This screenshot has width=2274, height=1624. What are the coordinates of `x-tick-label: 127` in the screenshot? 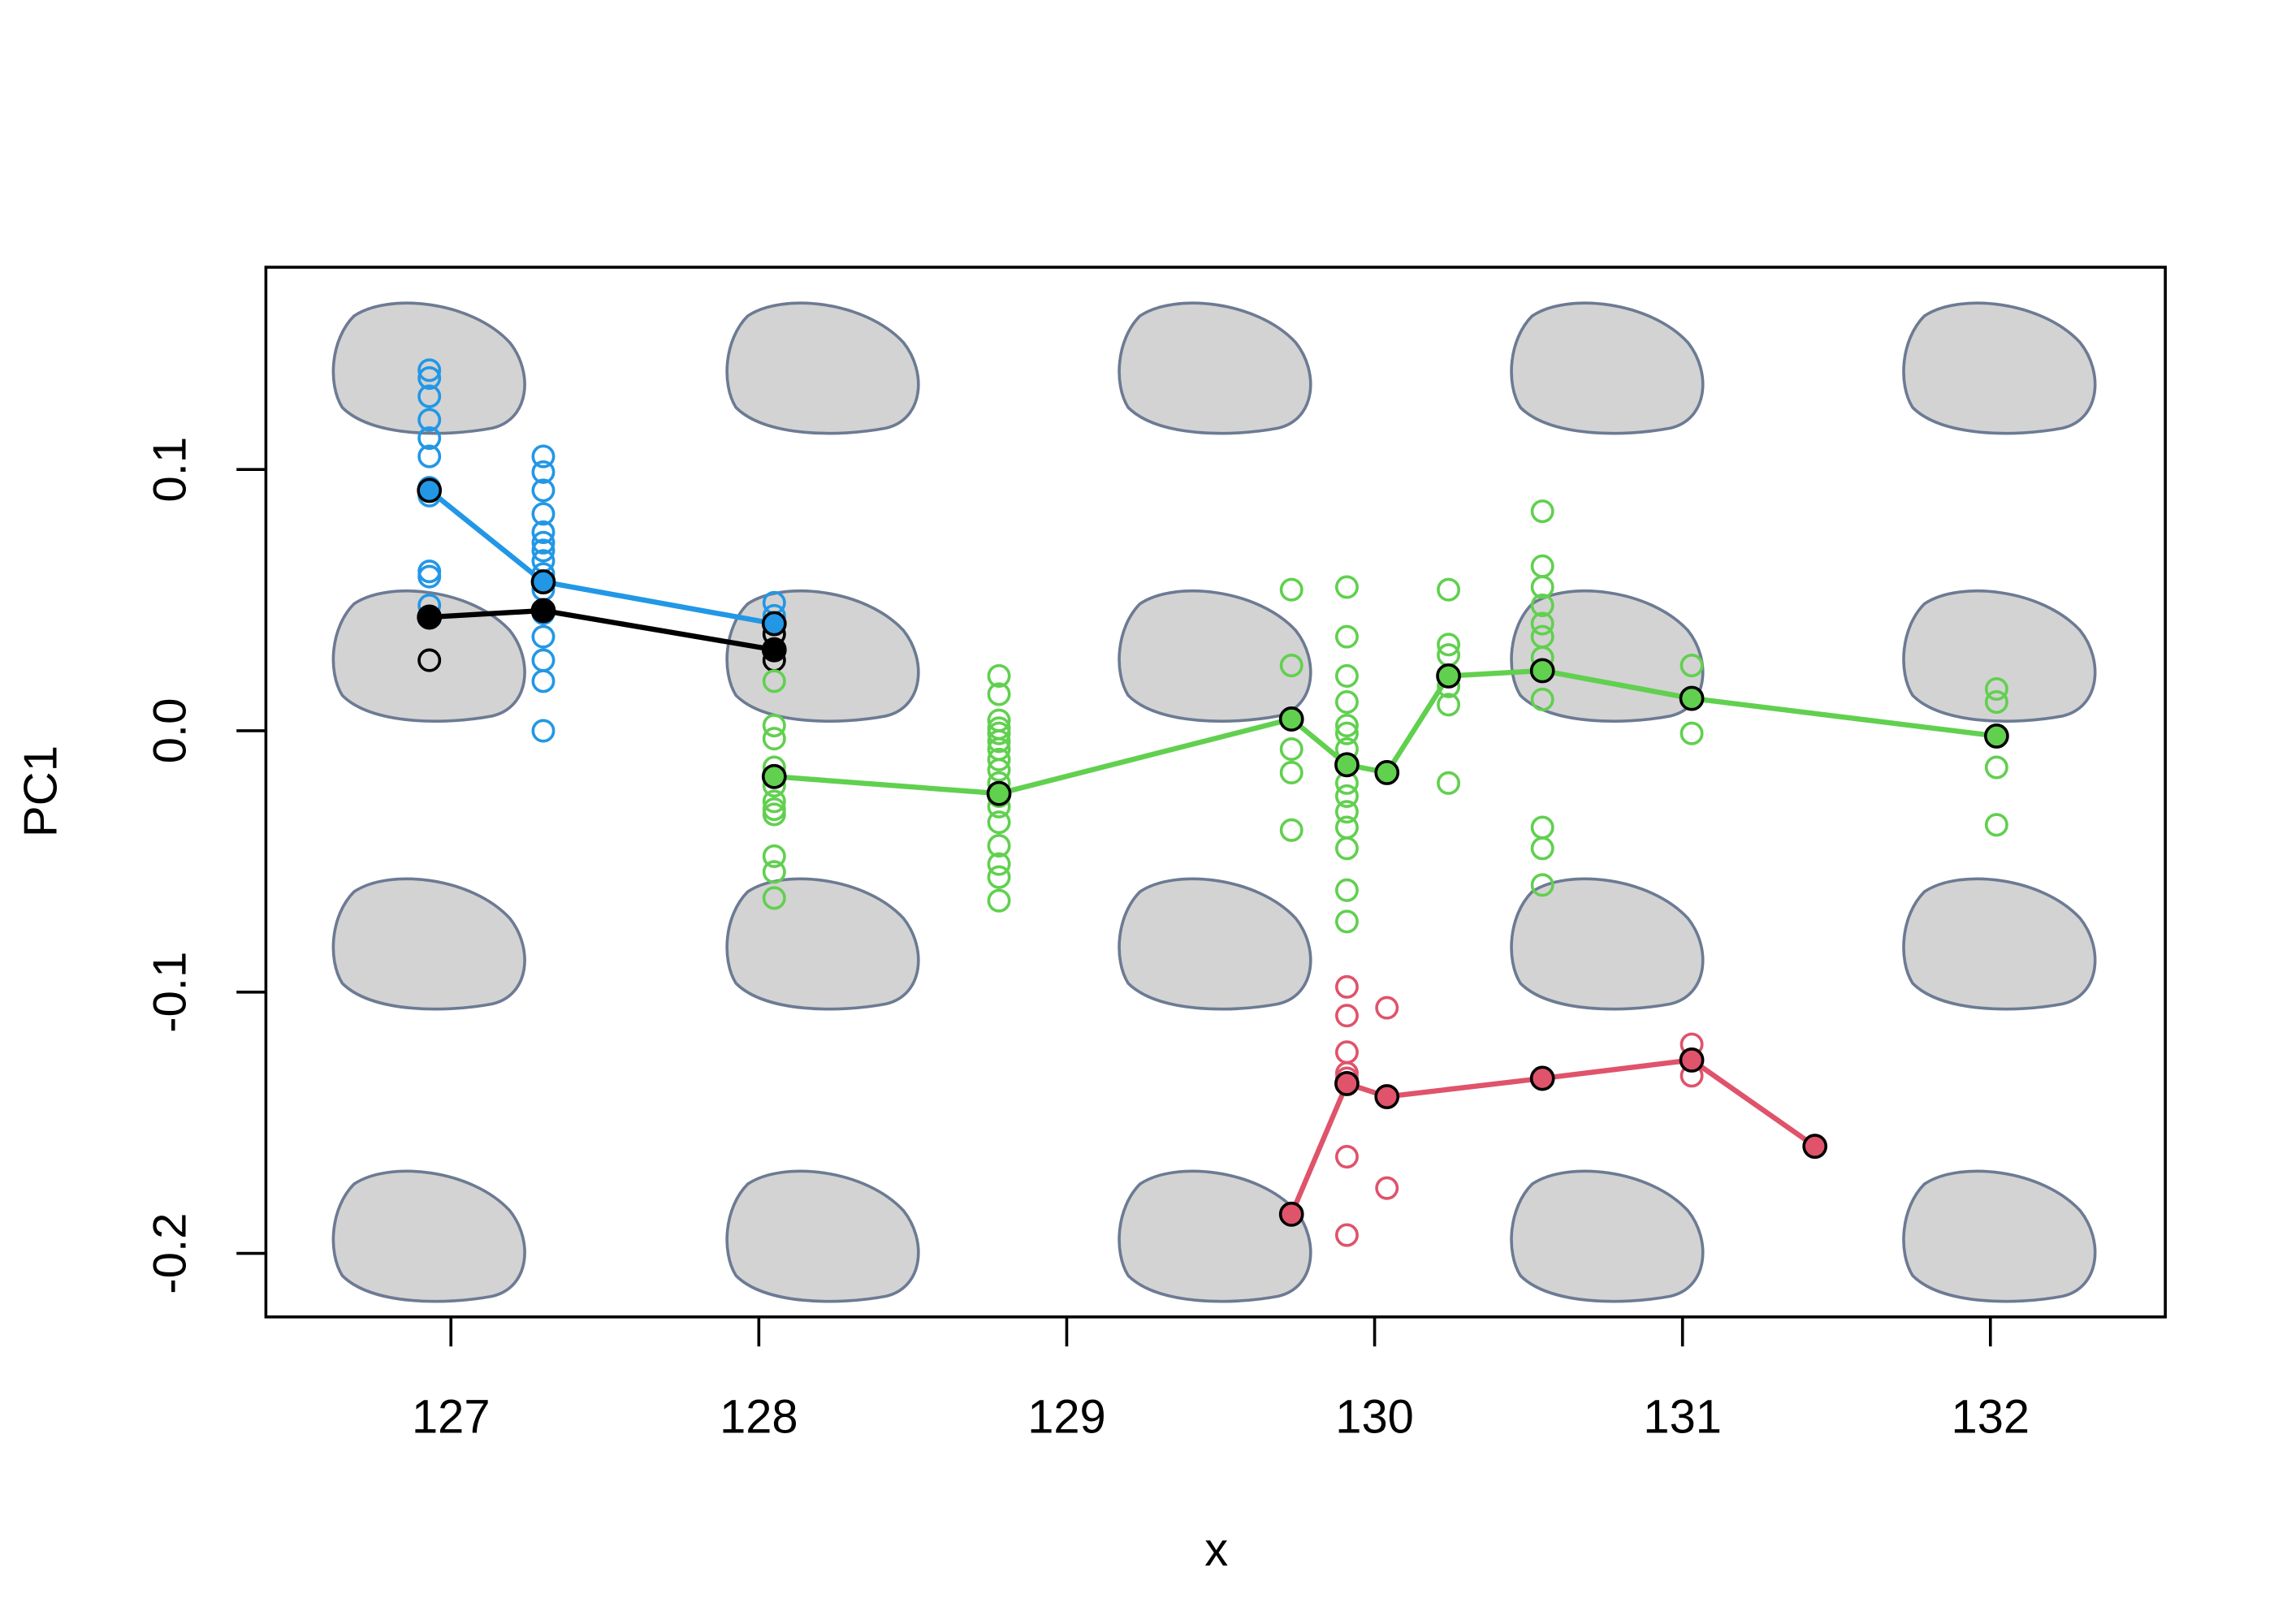 It's located at (451, 1416).